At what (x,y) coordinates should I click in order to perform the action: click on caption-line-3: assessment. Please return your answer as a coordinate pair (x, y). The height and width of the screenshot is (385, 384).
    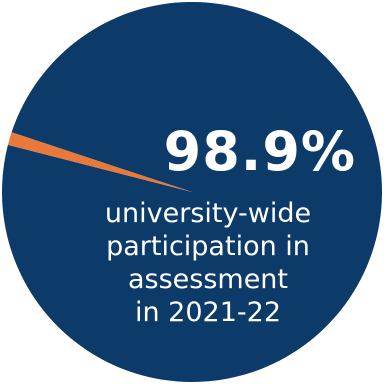
    Looking at the image, I should click on (208, 279).